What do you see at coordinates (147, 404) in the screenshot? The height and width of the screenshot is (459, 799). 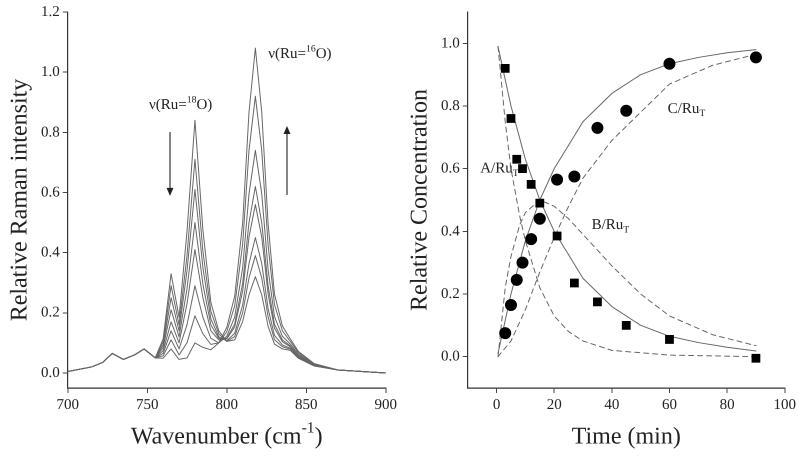 I see `x-tick-label: 750` at bounding box center [147, 404].